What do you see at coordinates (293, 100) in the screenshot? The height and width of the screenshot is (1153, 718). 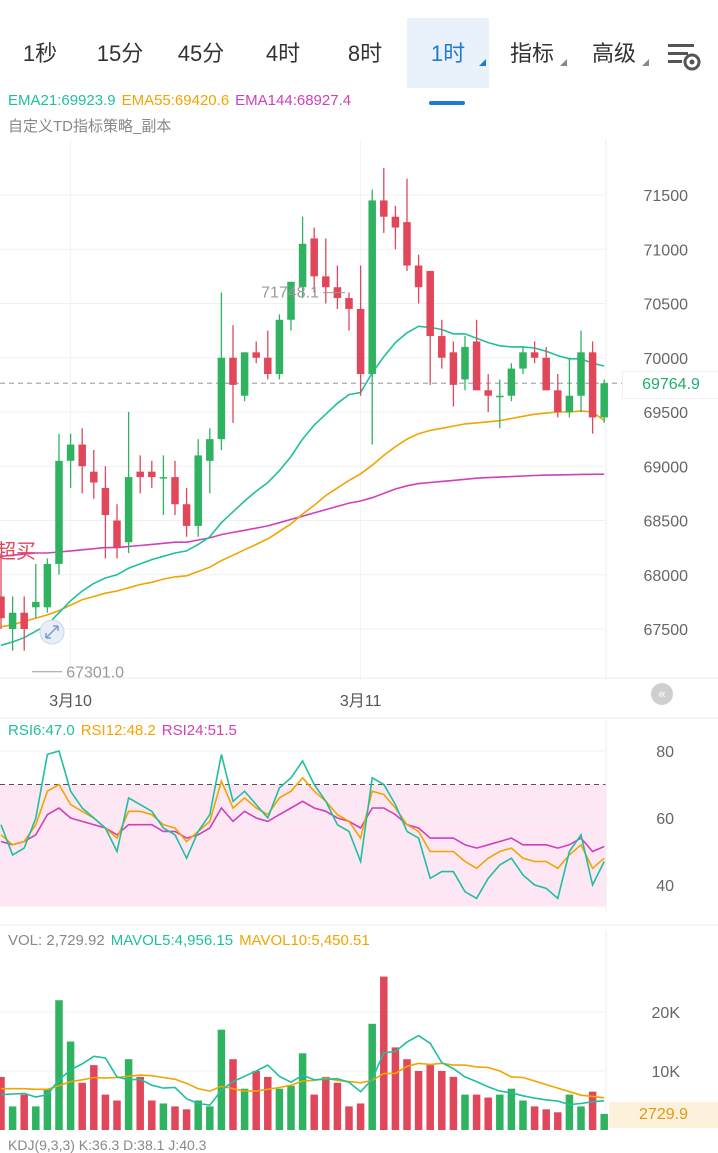 I see `ema144-value: EMA144:68927.4` at bounding box center [293, 100].